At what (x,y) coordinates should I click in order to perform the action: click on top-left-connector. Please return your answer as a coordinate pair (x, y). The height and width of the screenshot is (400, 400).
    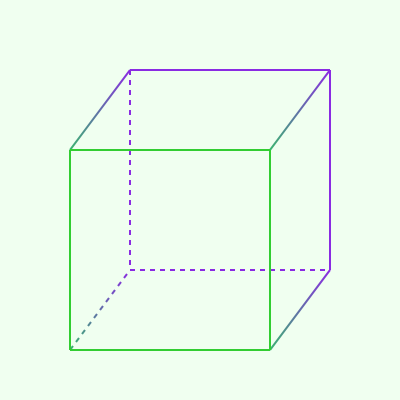
    Looking at the image, I should click on (100, 110).